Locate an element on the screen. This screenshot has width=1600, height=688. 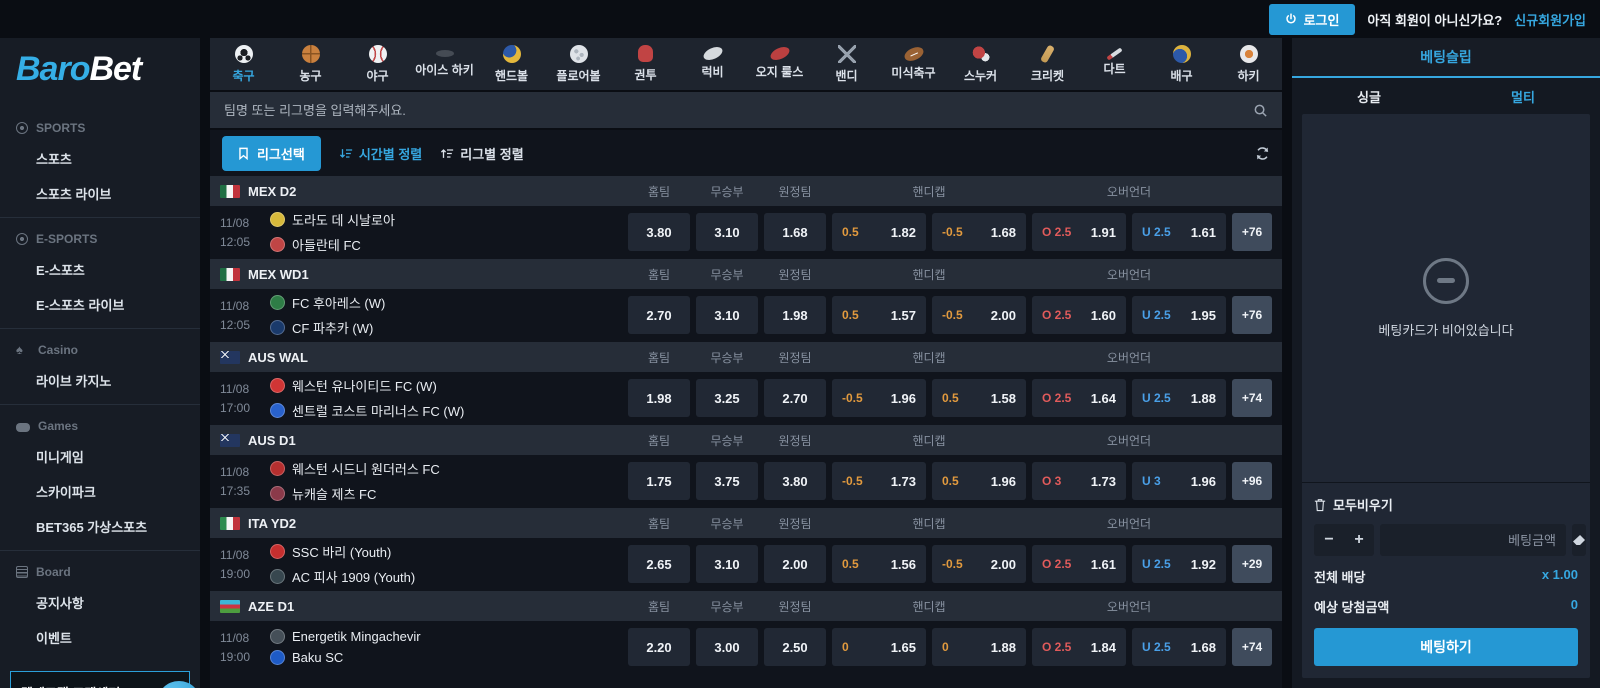
under-button: U 2.5 1.88 is located at coordinates (1179, 398).